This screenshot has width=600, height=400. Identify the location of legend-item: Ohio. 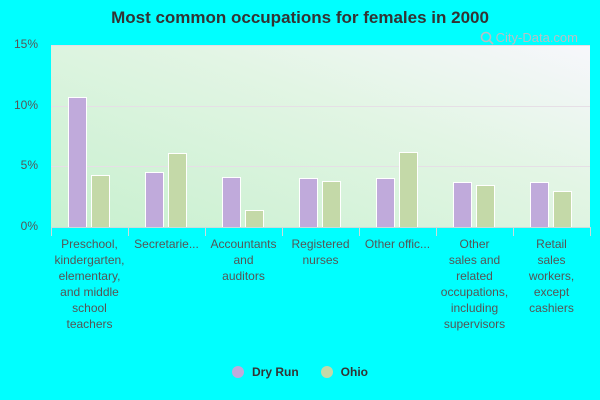
(344, 372).